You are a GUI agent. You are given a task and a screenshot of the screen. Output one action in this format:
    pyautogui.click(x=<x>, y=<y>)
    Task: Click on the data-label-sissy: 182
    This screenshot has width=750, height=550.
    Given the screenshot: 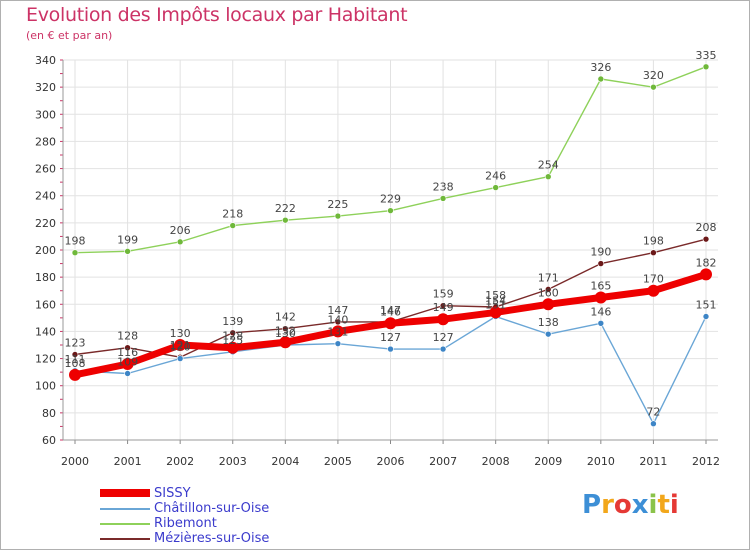 What is the action you would take?
    pyautogui.click(x=706, y=262)
    